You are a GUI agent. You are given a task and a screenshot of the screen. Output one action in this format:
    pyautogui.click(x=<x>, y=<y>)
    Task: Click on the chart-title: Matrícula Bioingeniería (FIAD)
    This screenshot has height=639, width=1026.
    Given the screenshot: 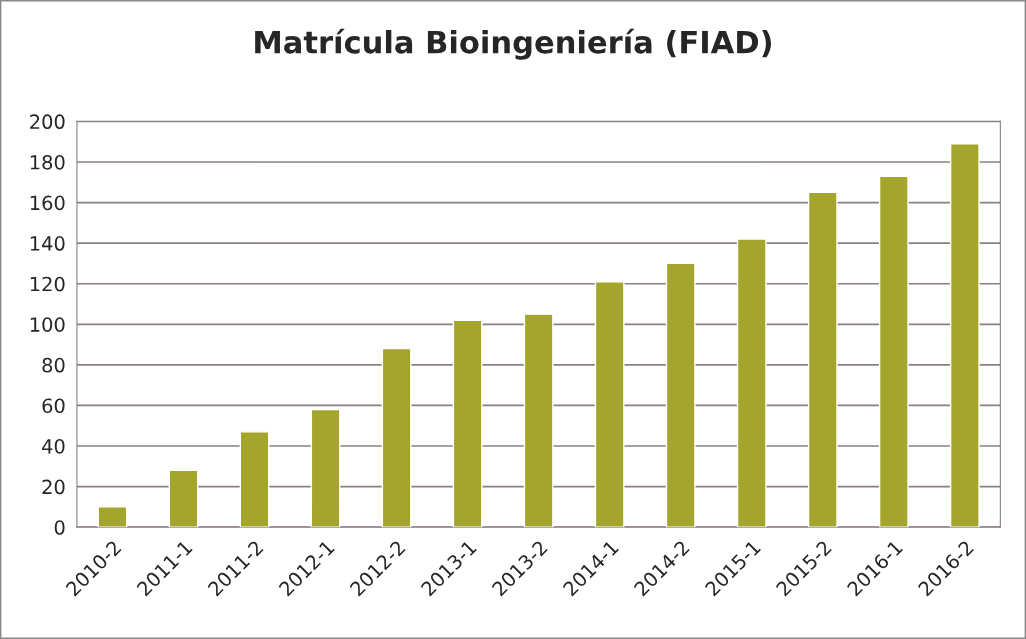 What is the action you would take?
    pyautogui.click(x=513, y=44)
    